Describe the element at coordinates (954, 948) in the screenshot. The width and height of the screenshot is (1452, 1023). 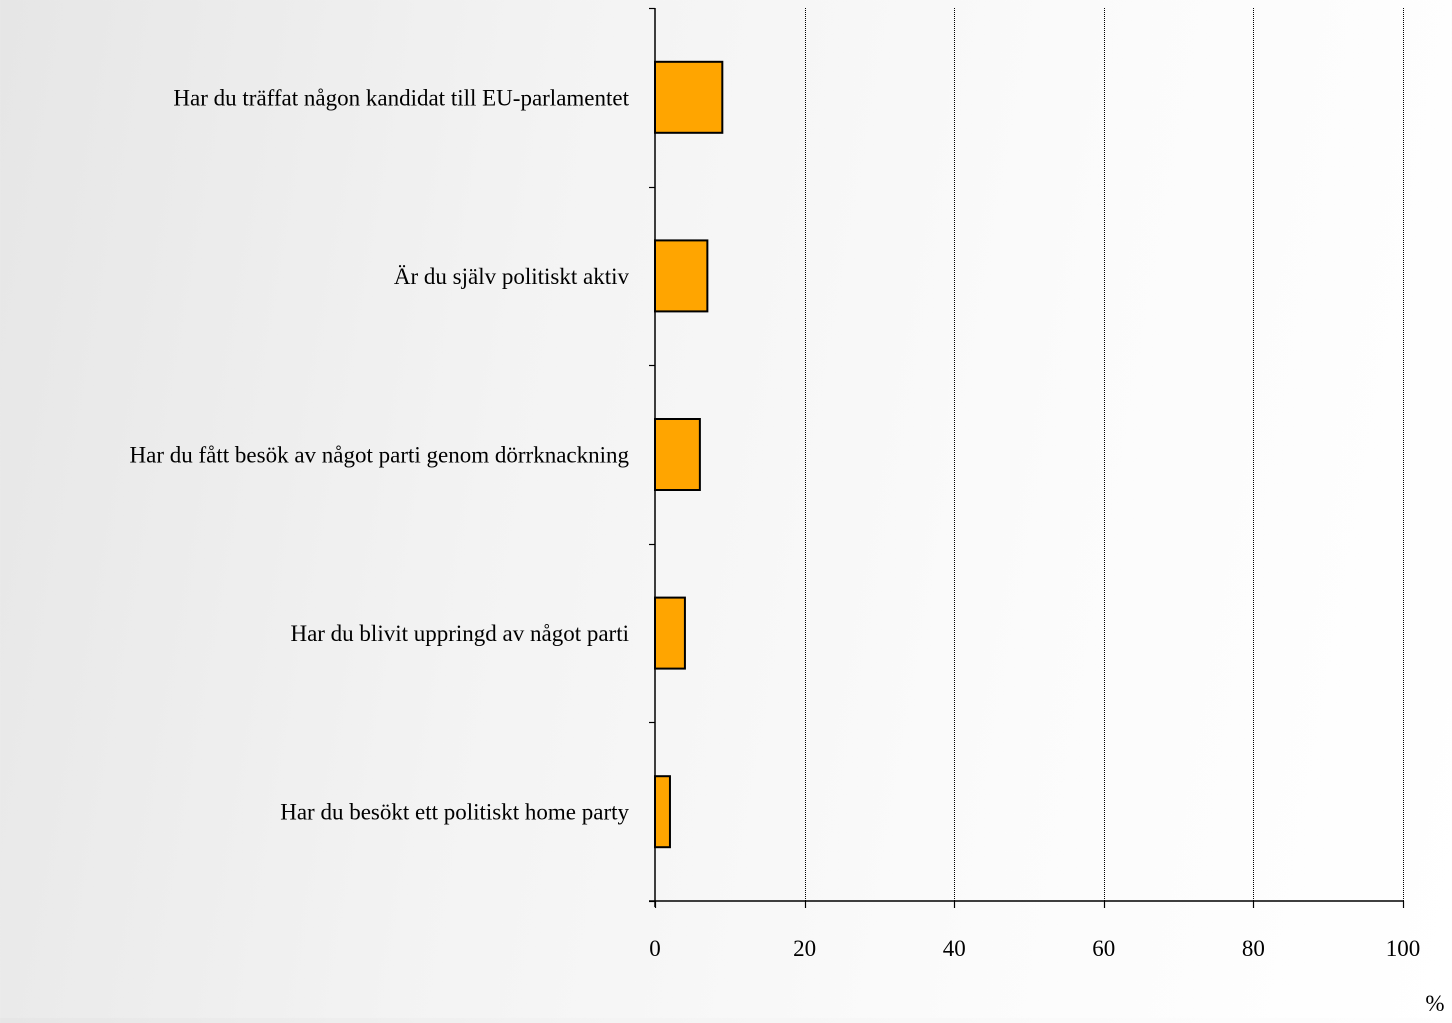
I see `x-tick-label-40: 40` at that location.